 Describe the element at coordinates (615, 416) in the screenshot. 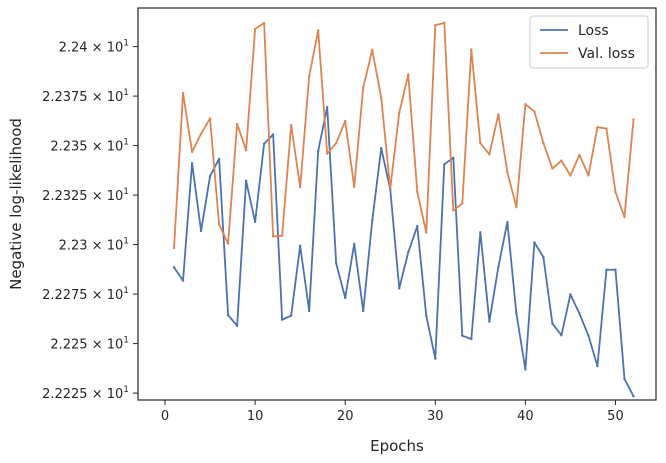

I see `x-tick-label: 50` at that location.